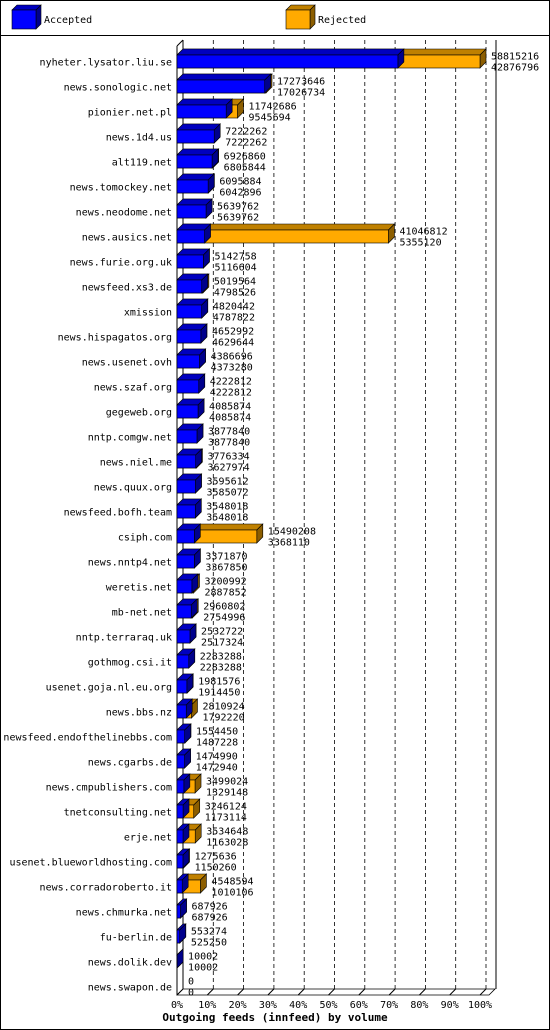 The height and width of the screenshot is (1030, 550). Describe the element at coordinates (201, 111) in the screenshot. I see `accepted-bar-2-front` at that location.